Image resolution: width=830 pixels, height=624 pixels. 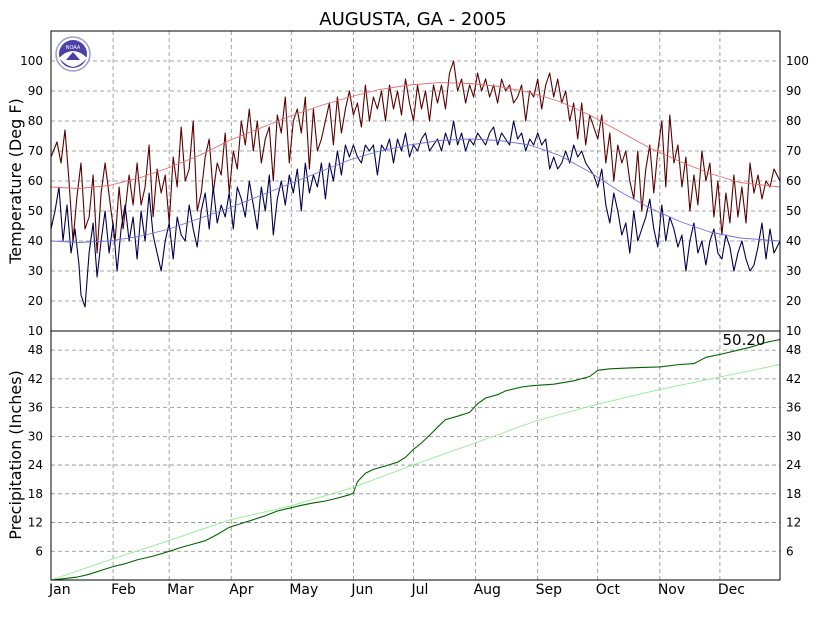 I want to click on month-label: Aug, so click(x=487, y=590).